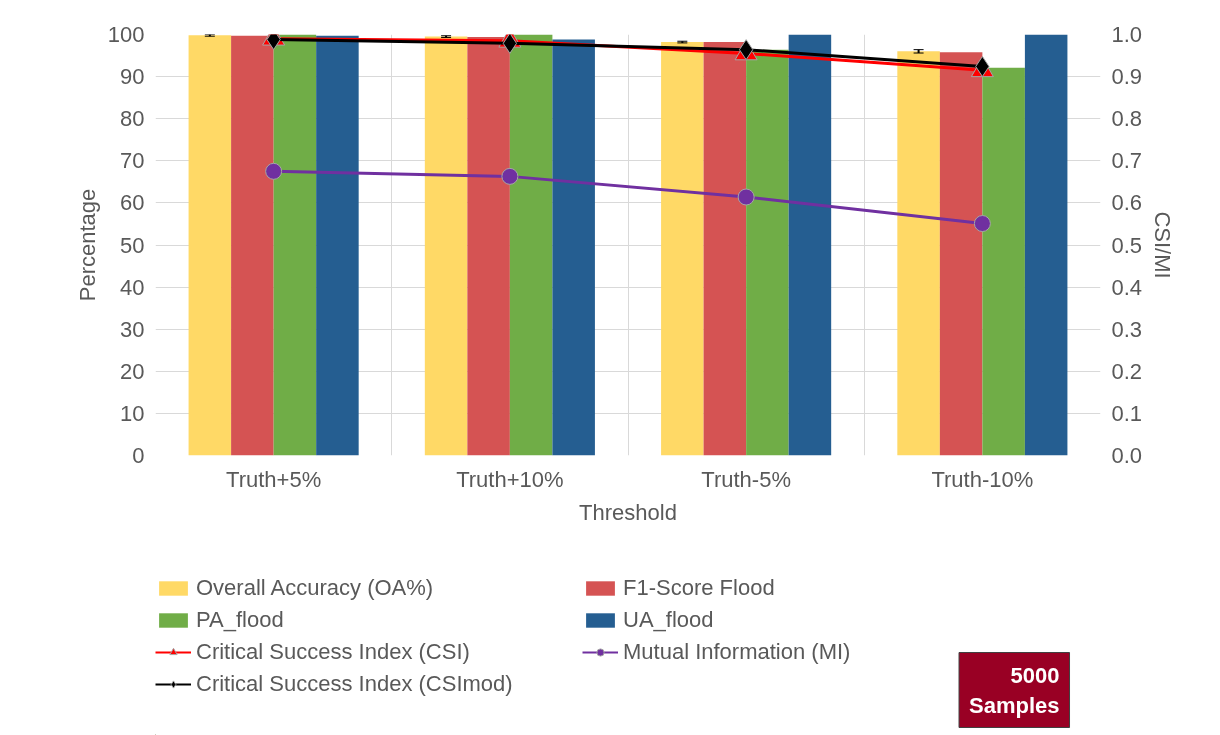  I want to click on y-tick-label: 90, so click(132, 77).